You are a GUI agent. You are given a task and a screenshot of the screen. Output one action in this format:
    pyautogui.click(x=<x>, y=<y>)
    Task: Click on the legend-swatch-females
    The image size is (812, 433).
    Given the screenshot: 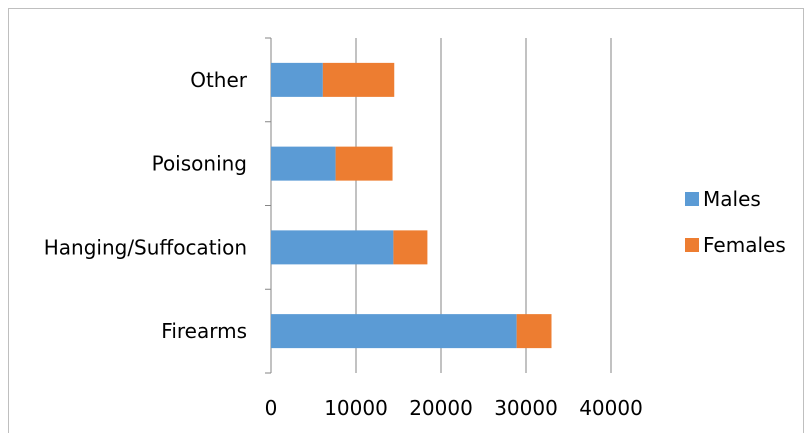 What is the action you would take?
    pyautogui.click(x=692, y=245)
    